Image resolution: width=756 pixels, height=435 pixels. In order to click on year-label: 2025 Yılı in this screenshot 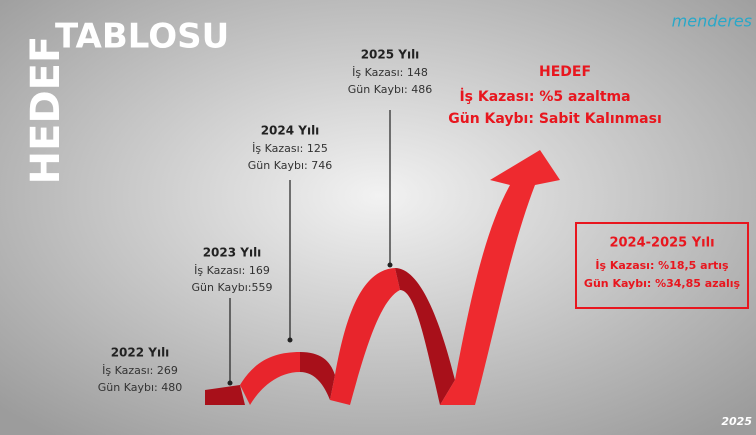, I will do `click(390, 55)`.